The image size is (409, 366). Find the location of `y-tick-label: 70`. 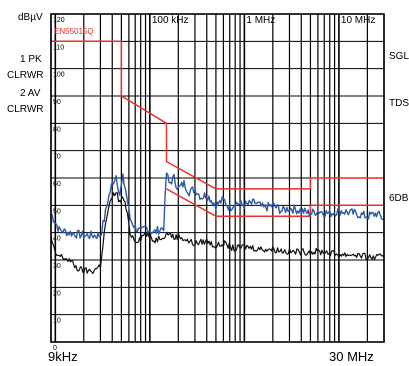

y-tick-label: 70 is located at coordinates (57, 157).